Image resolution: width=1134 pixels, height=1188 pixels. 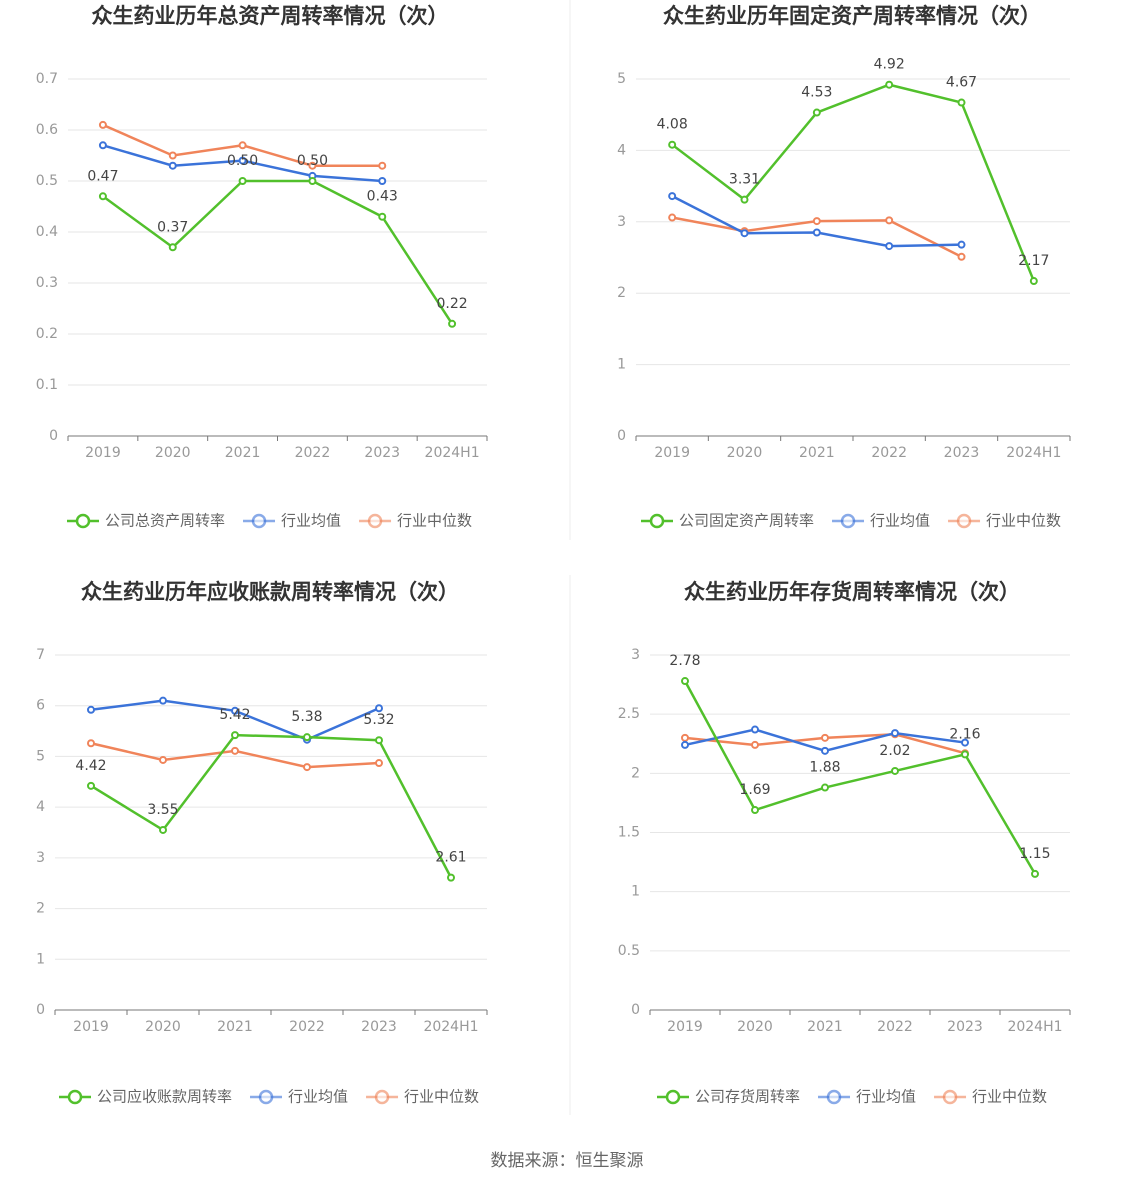 What do you see at coordinates (378, 720) in the screenshot?
I see `data-label: 5.32` at bounding box center [378, 720].